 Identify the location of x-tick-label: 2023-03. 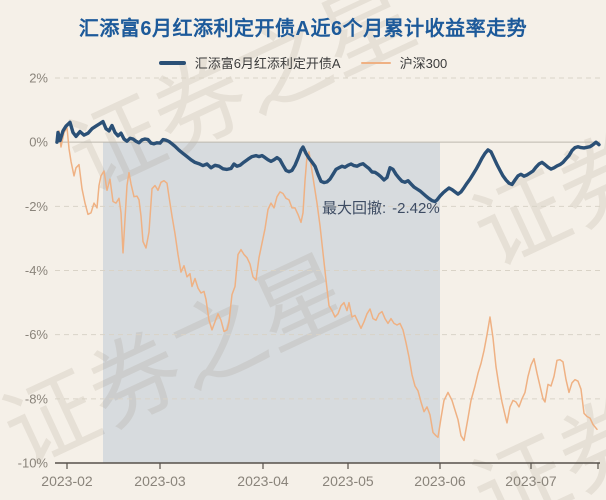
(160, 481).